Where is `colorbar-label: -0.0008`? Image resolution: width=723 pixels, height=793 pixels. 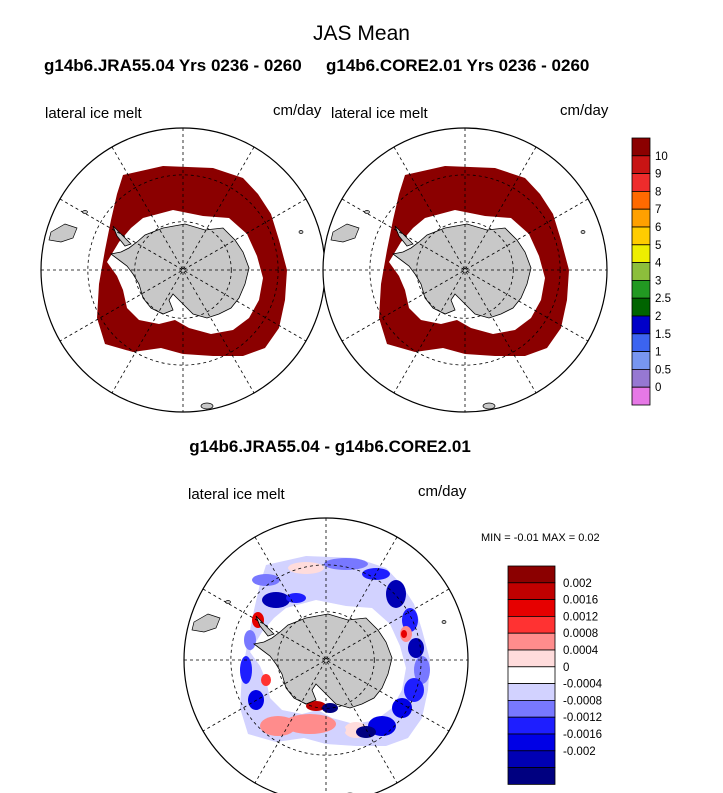 colorbar-label: -0.0008 is located at coordinates (582, 701).